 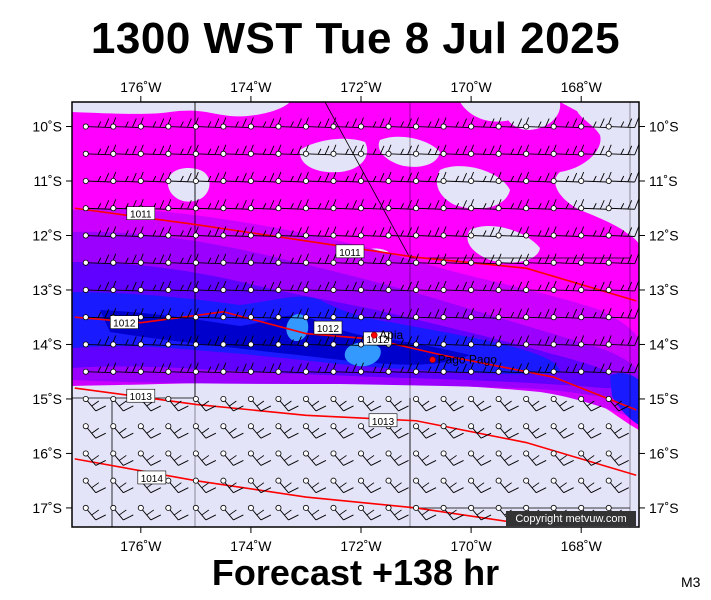 What do you see at coordinates (391, 335) in the screenshot?
I see `svg-text: Apia` at bounding box center [391, 335].